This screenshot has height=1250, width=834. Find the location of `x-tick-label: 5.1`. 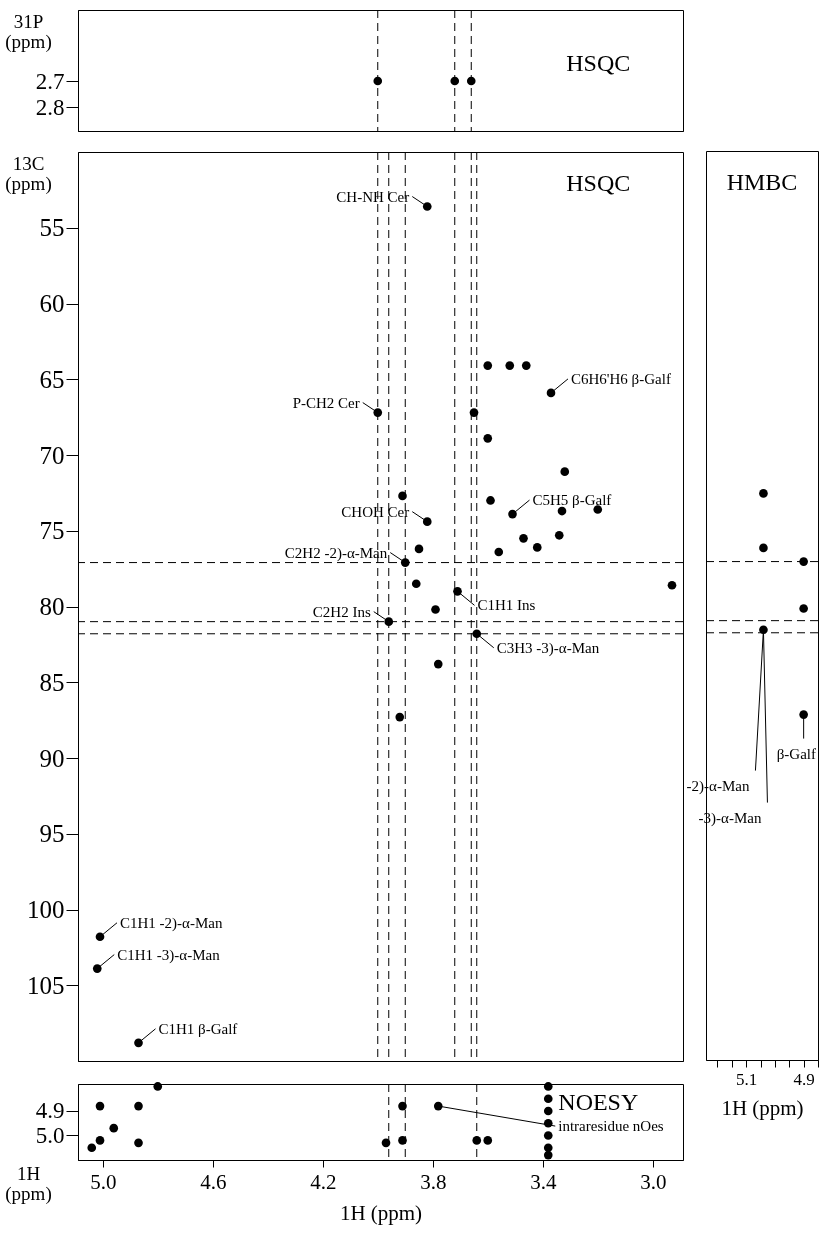

x-tick-label: 5.1 is located at coordinates (747, 1079).